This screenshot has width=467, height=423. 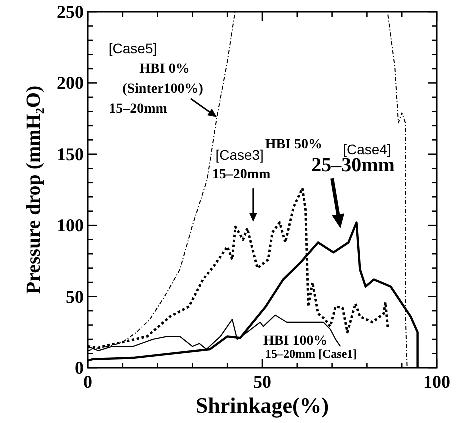 I want to click on annotation: HBI 100%, so click(x=296, y=342).